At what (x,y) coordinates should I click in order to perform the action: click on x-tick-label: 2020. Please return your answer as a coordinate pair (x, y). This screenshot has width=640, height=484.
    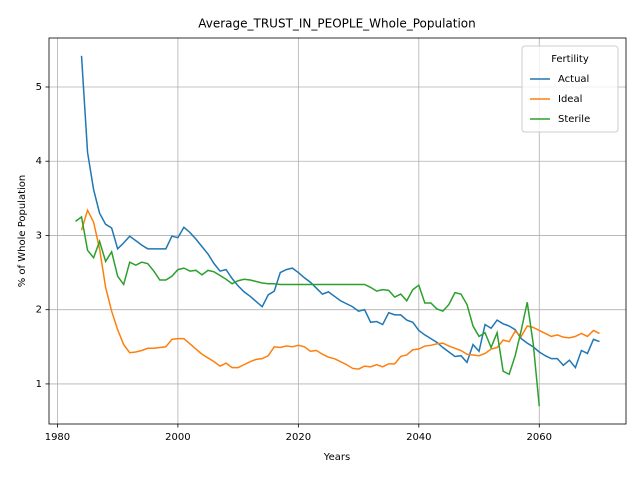
    Looking at the image, I should click on (298, 437).